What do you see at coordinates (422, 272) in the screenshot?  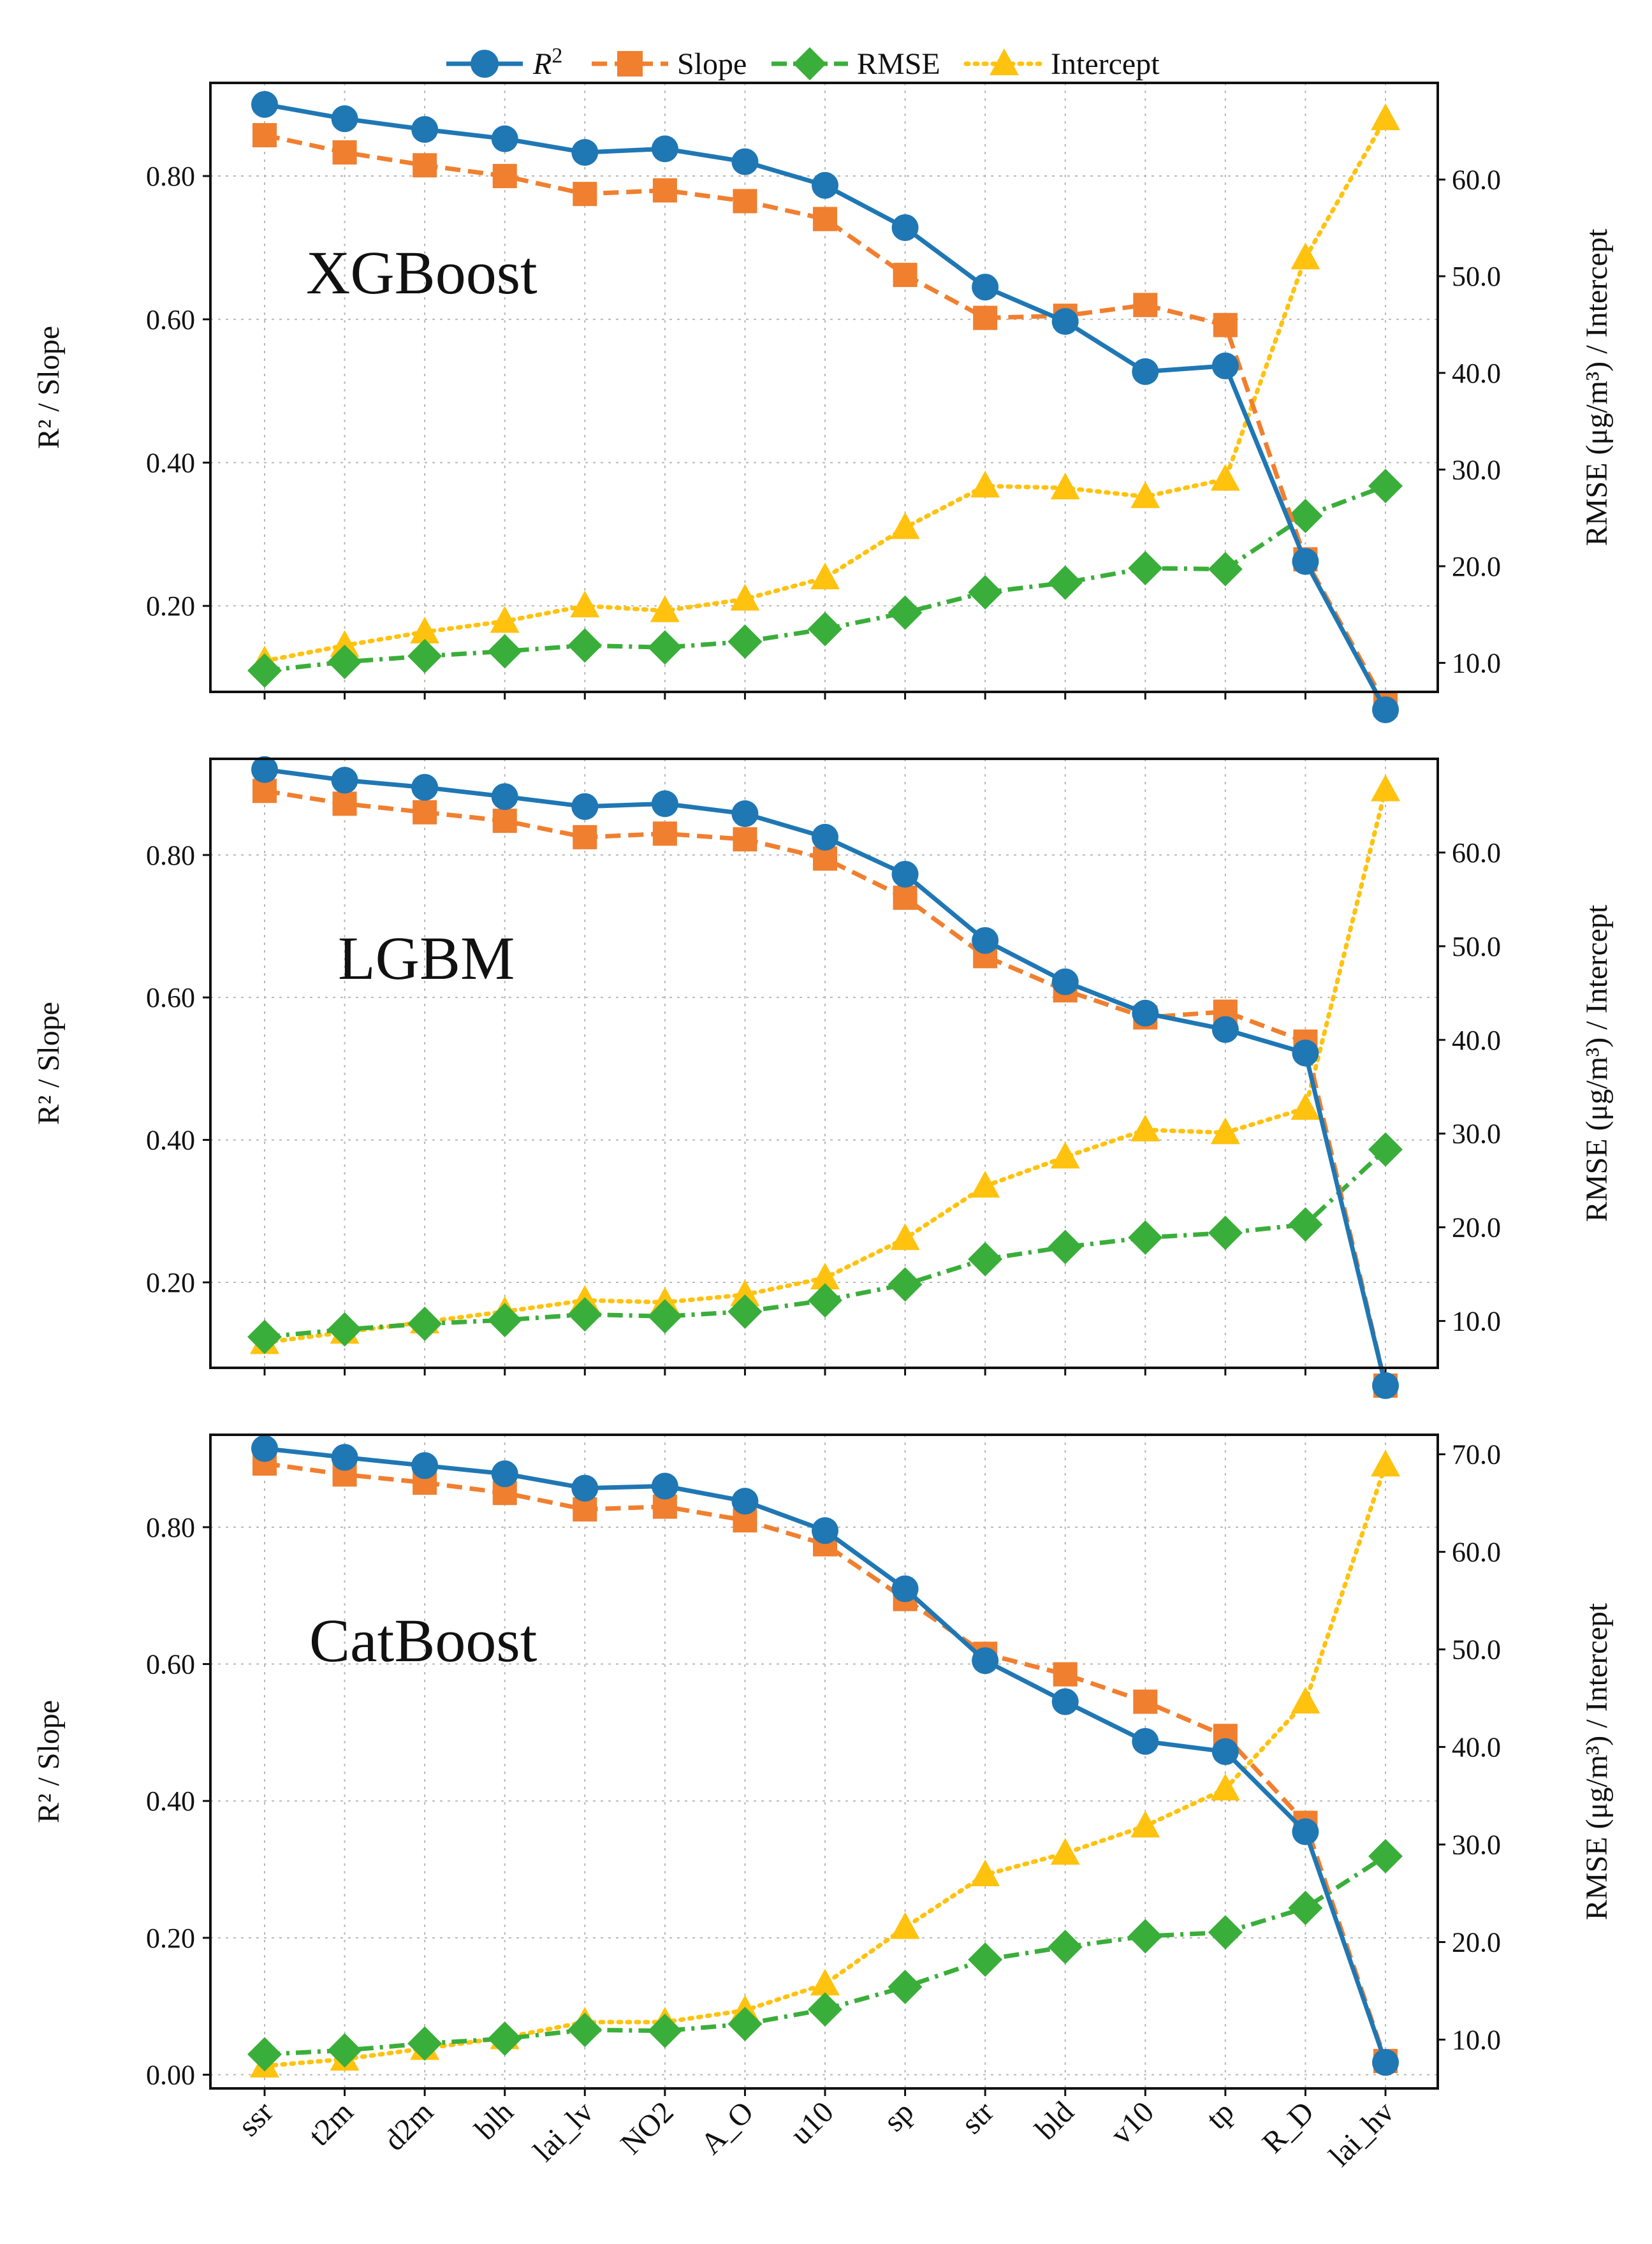 I see `model-label-xgboost: XGBoost` at bounding box center [422, 272].